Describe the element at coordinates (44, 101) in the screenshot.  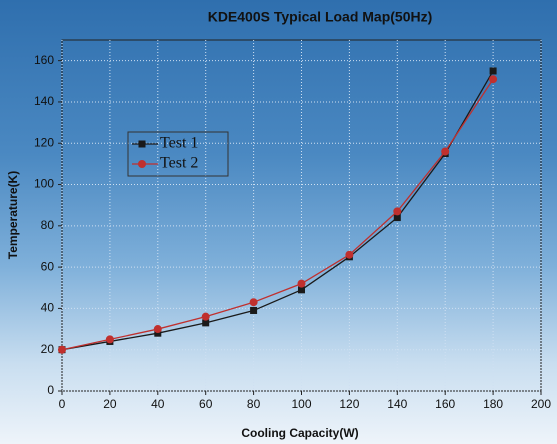
I see `y-tick-label: 140` at that location.